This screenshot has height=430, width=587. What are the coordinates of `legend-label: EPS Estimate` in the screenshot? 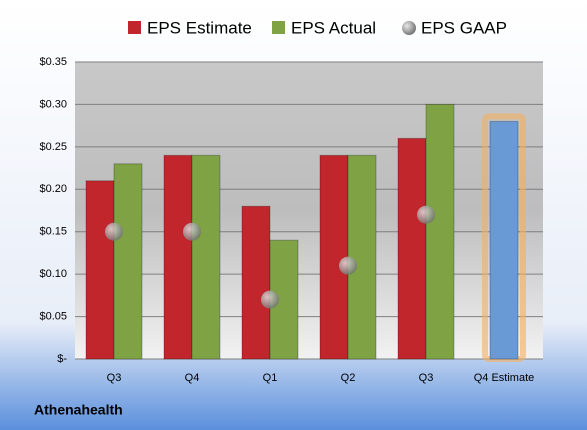 It's located at (199, 27).